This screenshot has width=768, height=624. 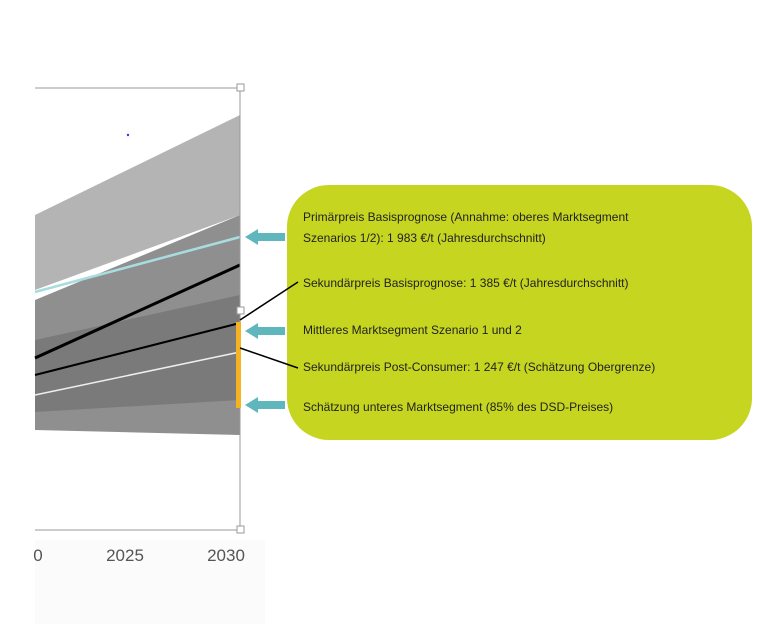 I want to click on arrows, so click(x=265, y=321).